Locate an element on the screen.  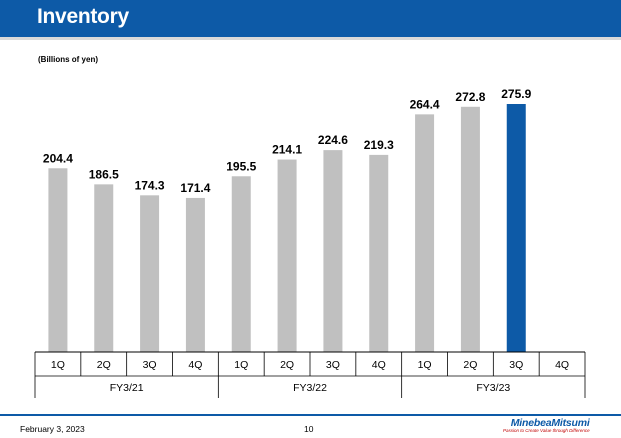
x-tick-label-5: 1Q is located at coordinates (241, 365).